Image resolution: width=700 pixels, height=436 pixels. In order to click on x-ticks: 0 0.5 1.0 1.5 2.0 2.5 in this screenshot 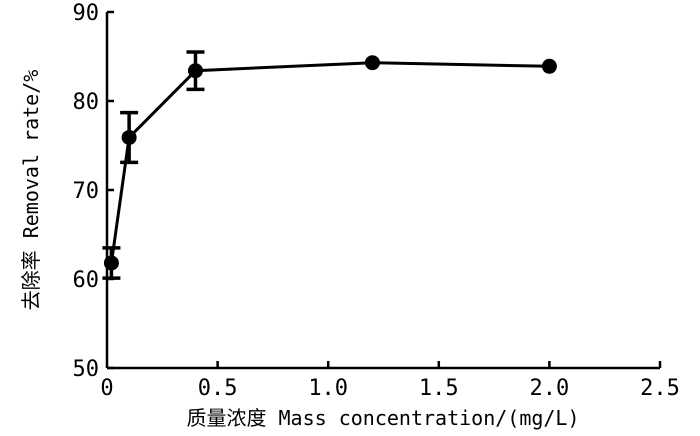, I will do `click(390, 381)`.